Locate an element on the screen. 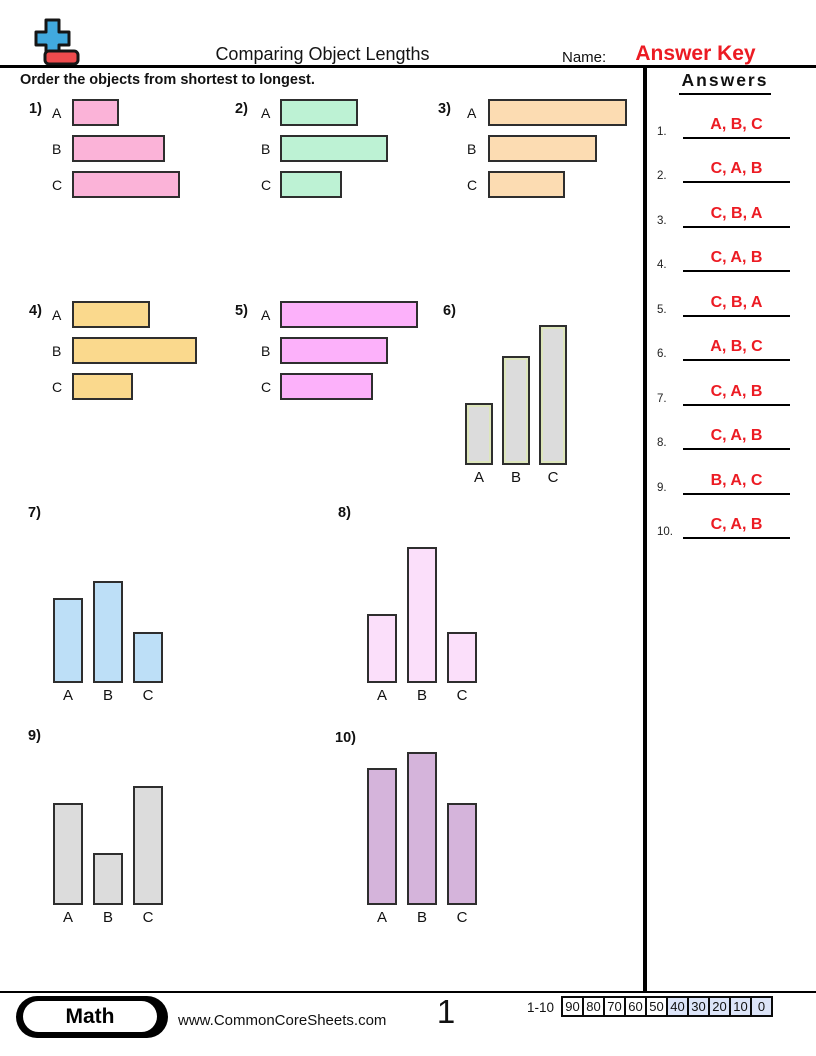 Image resolution: width=816 pixels, height=1056 pixels. problem-number: 2) is located at coordinates (241, 109).